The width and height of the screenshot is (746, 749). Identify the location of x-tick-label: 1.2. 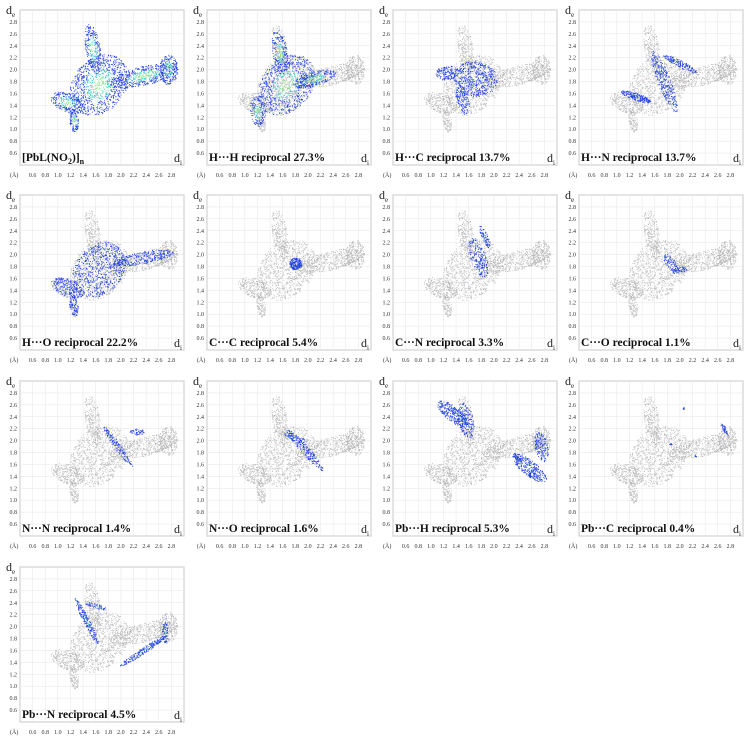
(71, 176).